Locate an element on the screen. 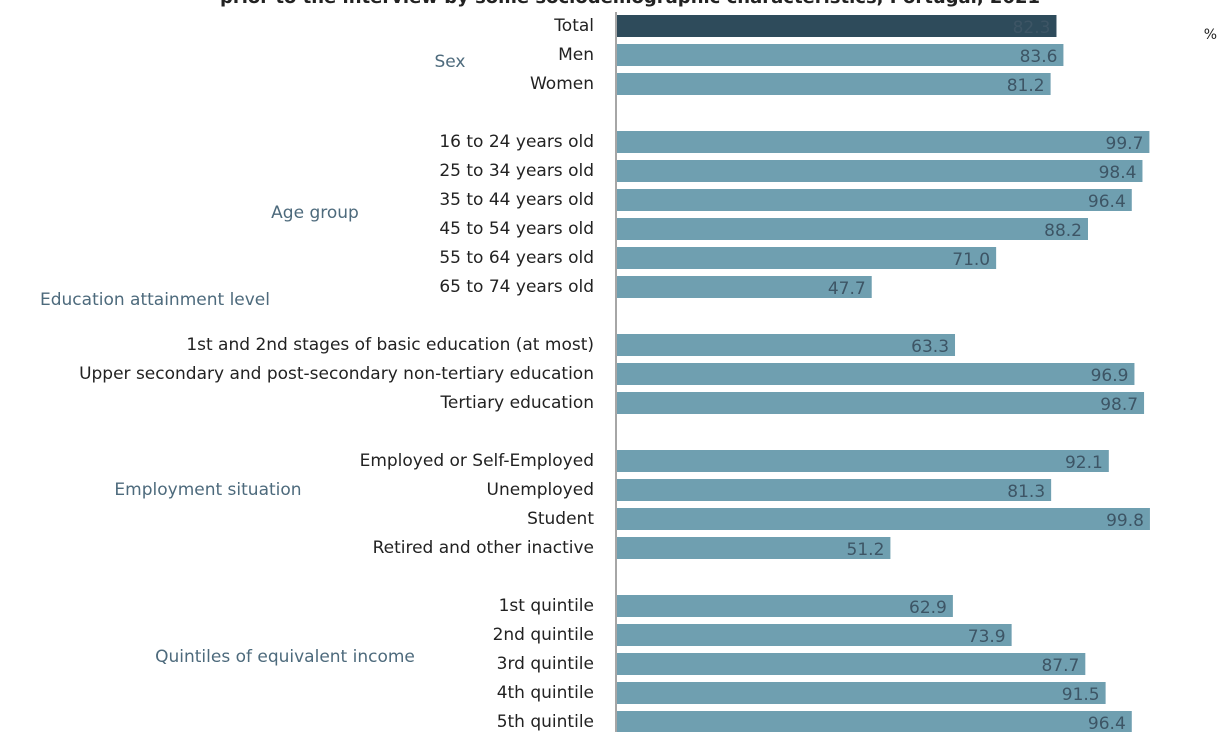 The width and height of the screenshot is (1225, 732). value-label: 63.3 is located at coordinates (930, 347).